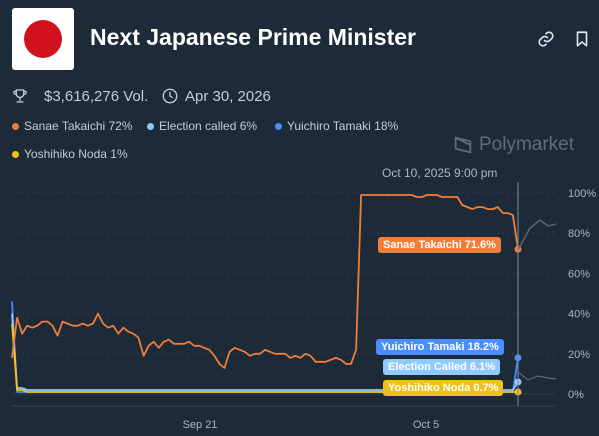 The width and height of the screenshot is (599, 436). Describe the element at coordinates (426, 425) in the screenshot. I see `x-tick-label: Oct 5` at that location.